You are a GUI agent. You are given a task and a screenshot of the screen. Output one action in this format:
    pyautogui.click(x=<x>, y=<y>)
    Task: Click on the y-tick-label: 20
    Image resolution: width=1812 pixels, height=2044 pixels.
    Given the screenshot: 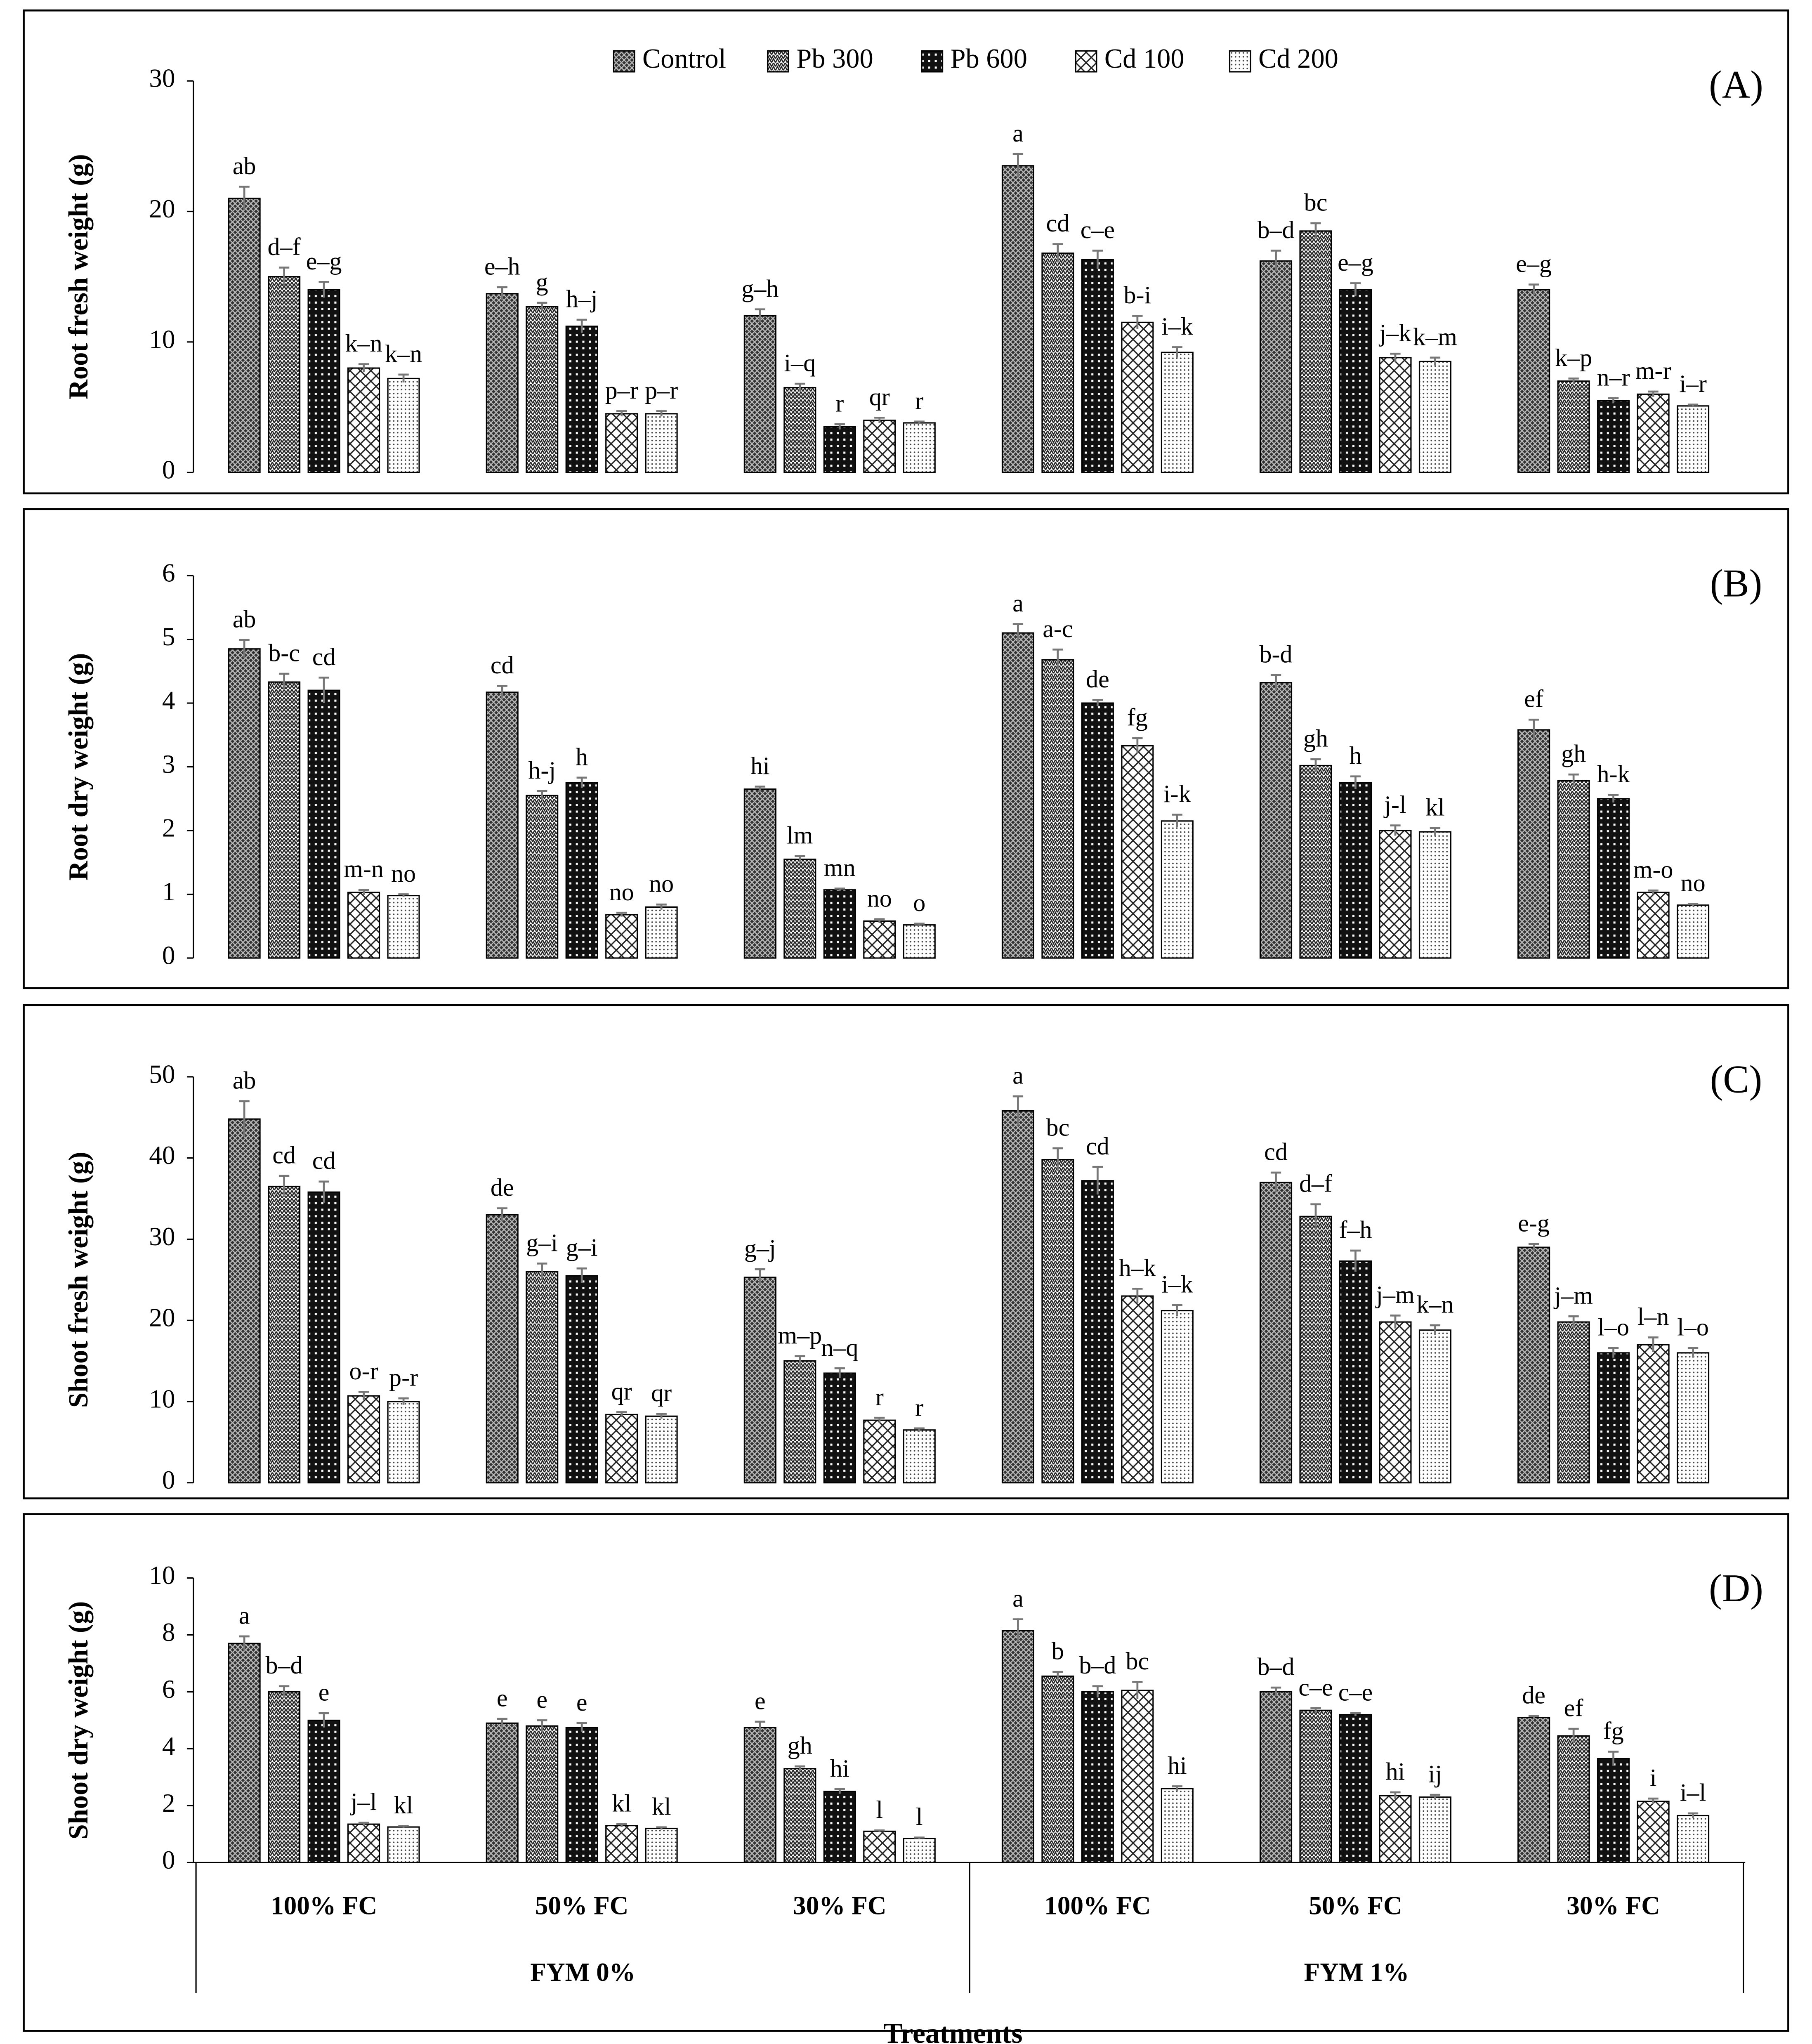 What is the action you would take?
    pyautogui.click(x=162, y=208)
    